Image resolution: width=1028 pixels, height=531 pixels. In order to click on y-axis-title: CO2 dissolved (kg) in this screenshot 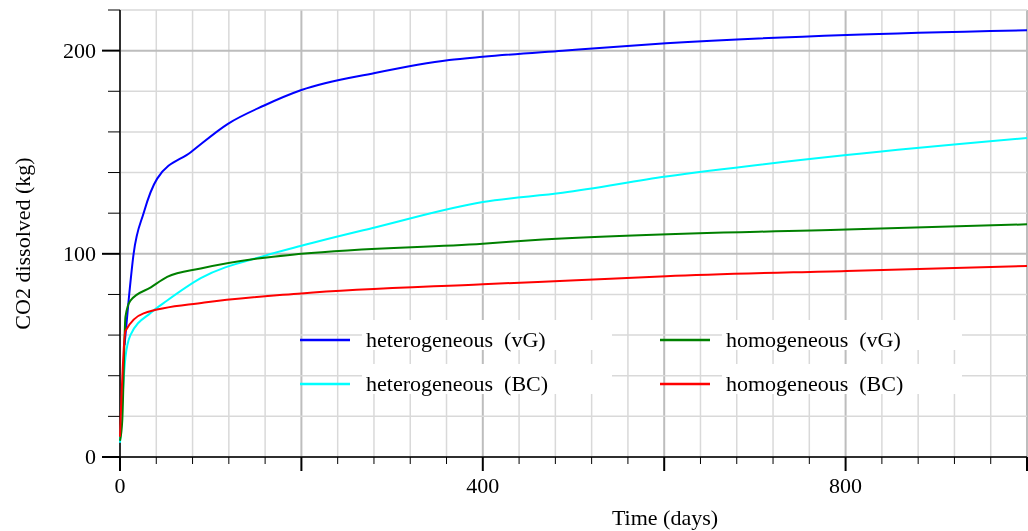, I will do `click(22, 243)`.